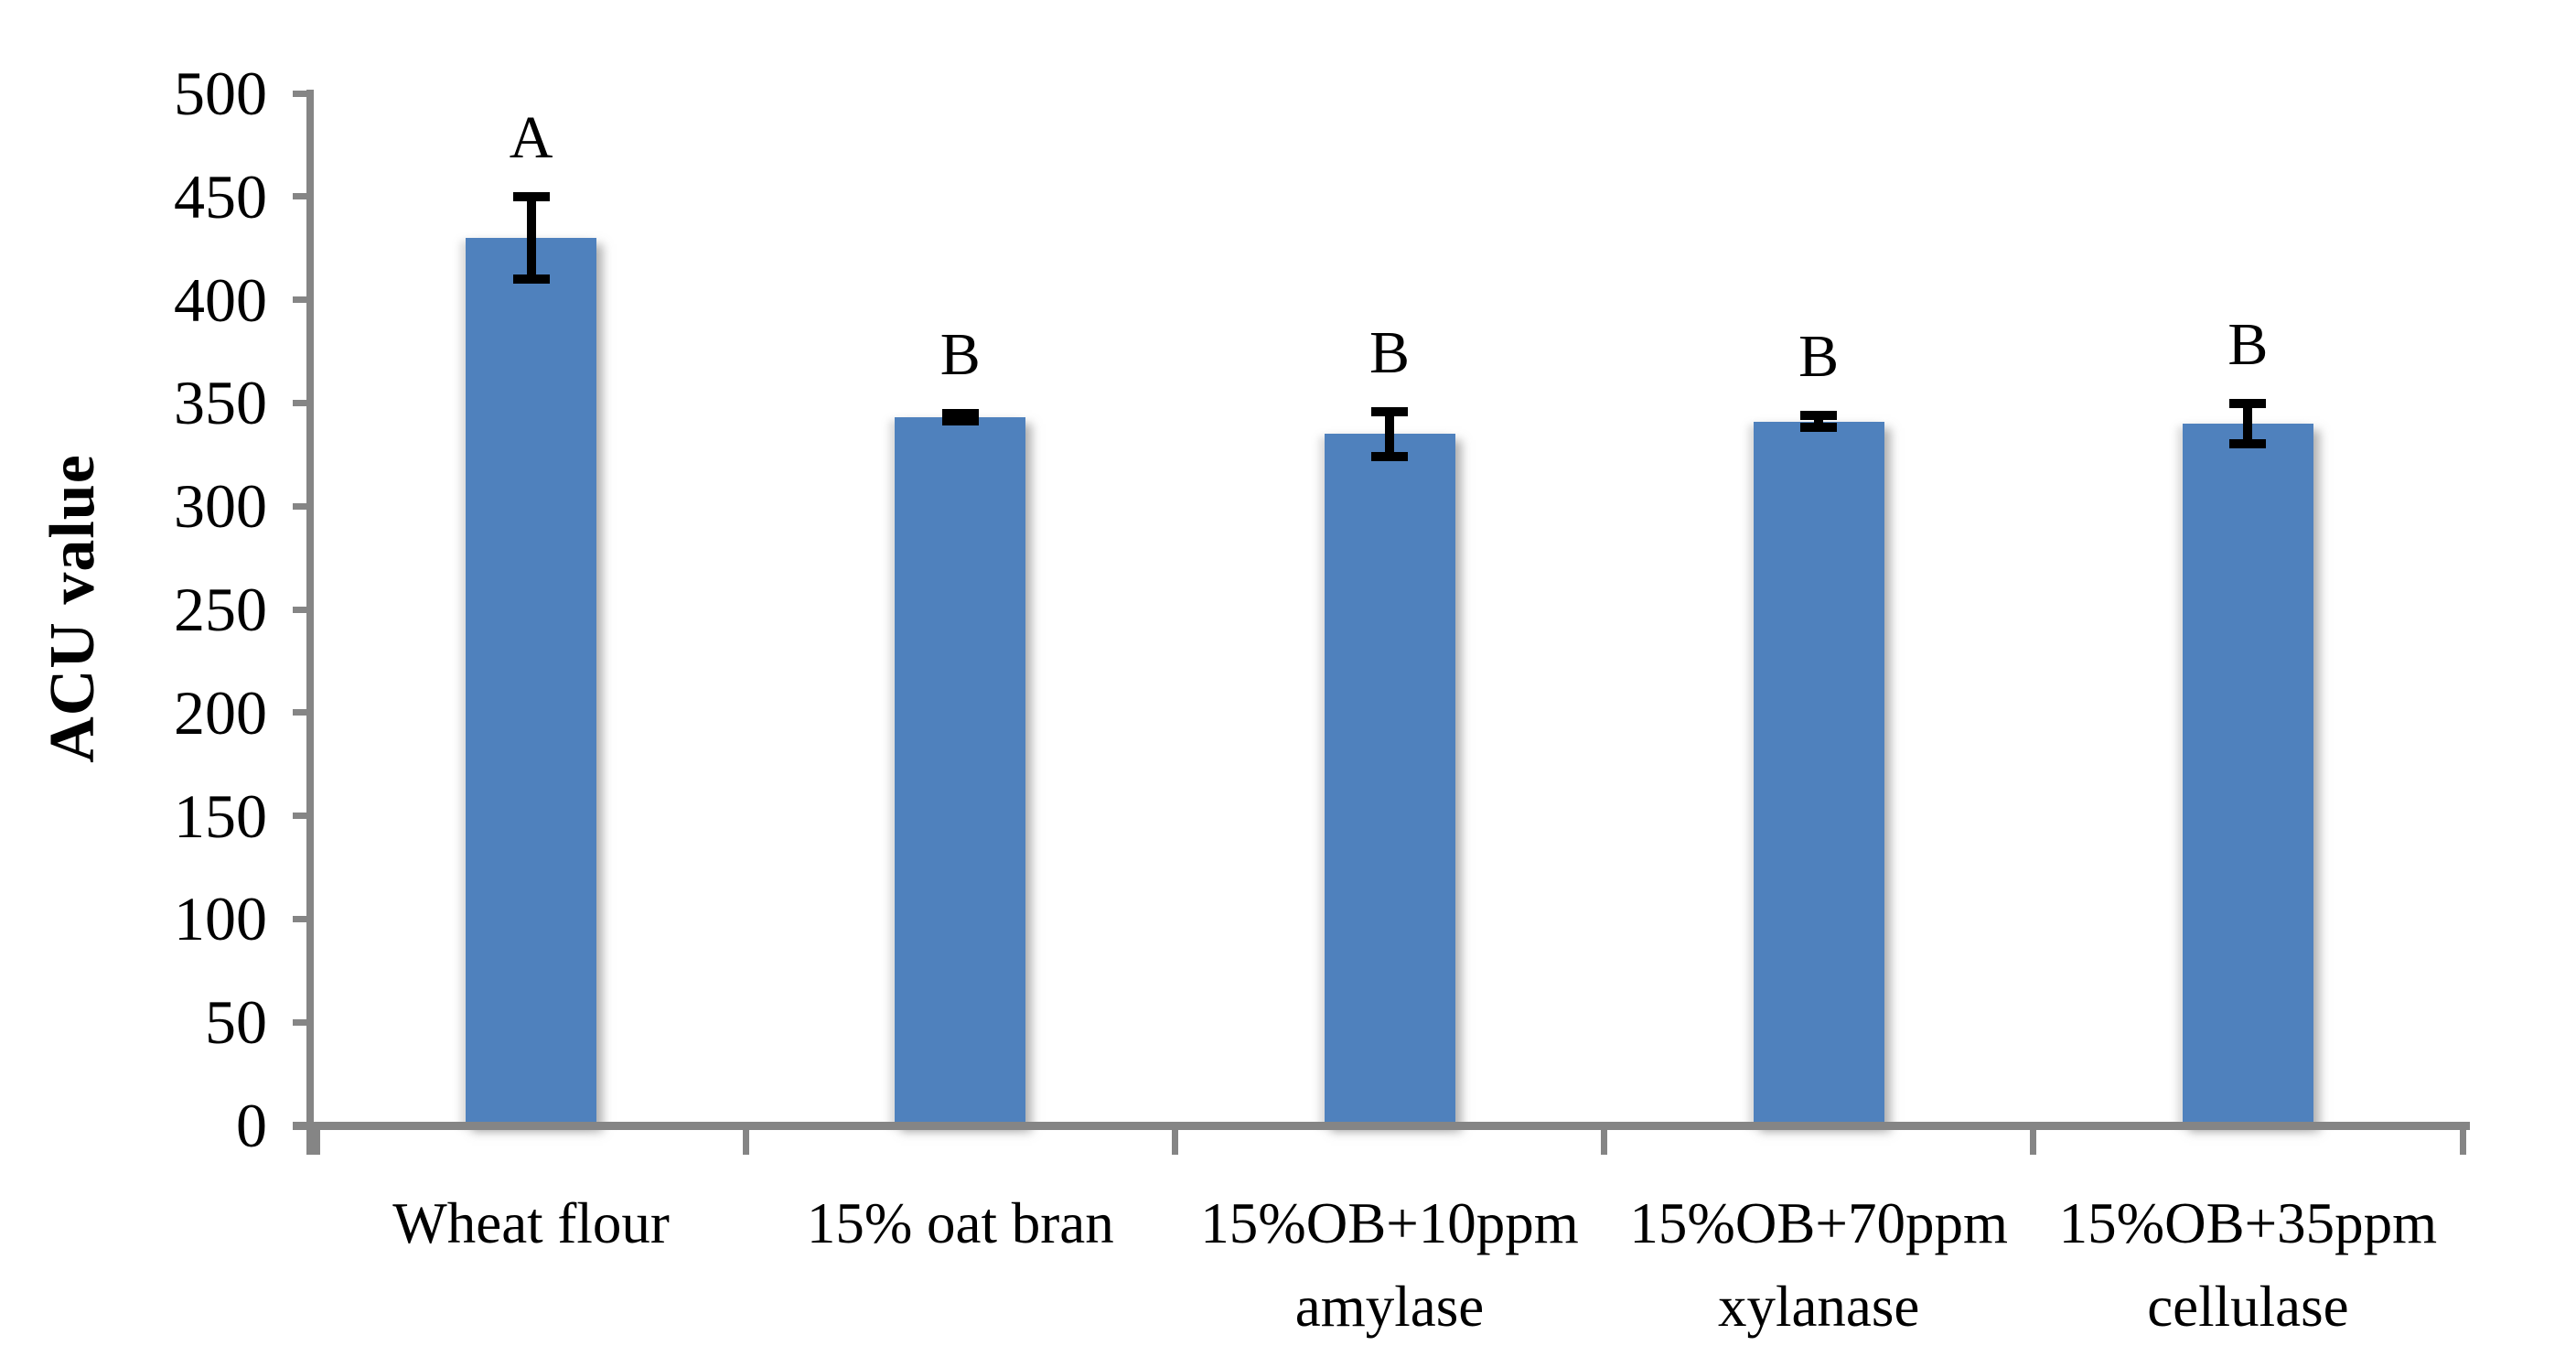 The width and height of the screenshot is (2576, 1367). Describe the element at coordinates (2248, 1265) in the screenshot. I see `x-category-label-15-ob-35ppm-cellulase: 15%OB+35ppm cellulase` at that location.